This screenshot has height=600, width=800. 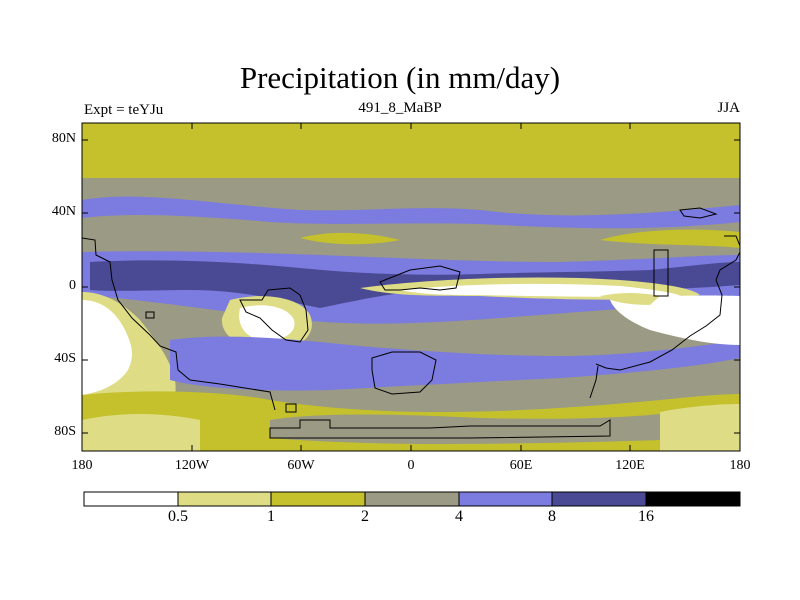 What do you see at coordinates (178, 516) in the screenshot?
I see `colorbar-label: 0.5` at bounding box center [178, 516].